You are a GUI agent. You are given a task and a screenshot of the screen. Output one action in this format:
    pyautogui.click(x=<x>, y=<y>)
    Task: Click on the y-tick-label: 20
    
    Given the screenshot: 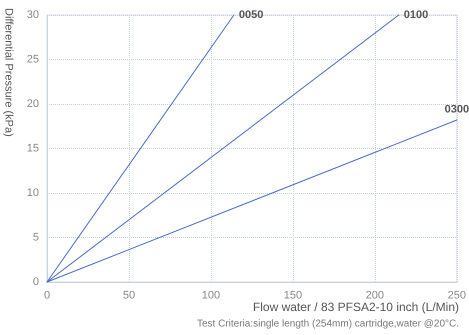 What is the action you would take?
    pyautogui.click(x=32, y=104)
    